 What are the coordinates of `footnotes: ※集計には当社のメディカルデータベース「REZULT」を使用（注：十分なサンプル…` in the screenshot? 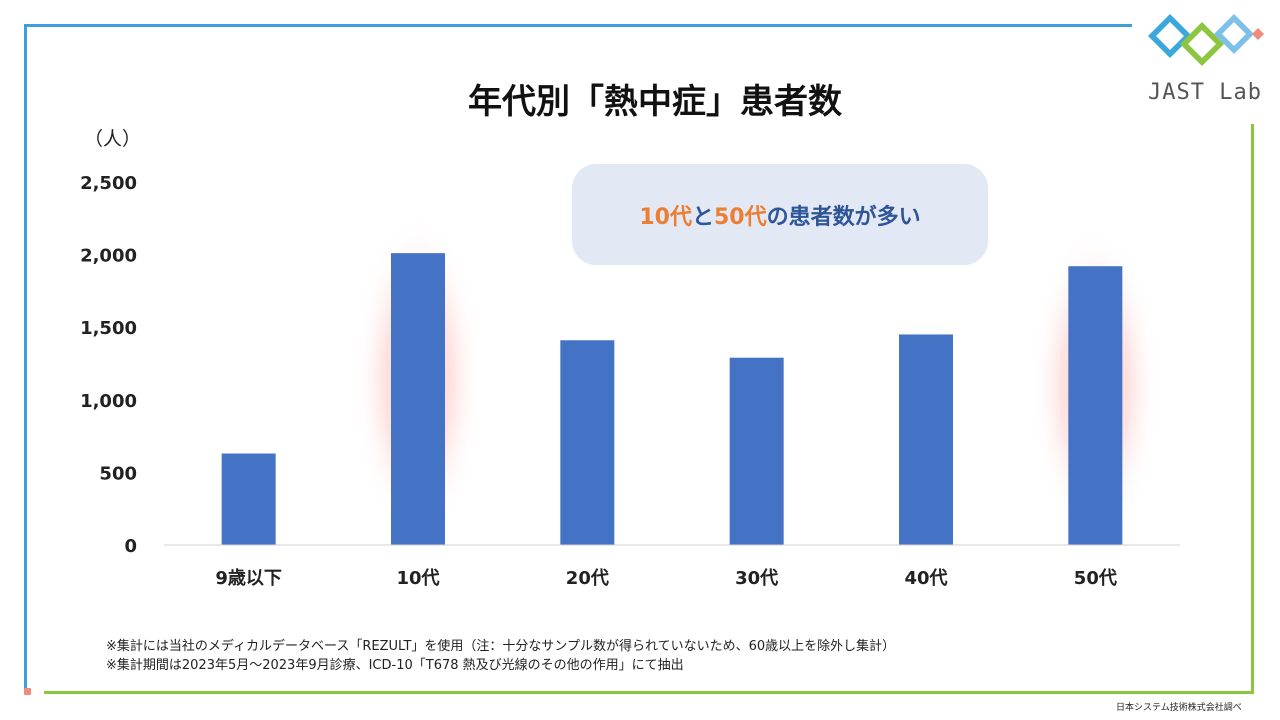 It's located at (500, 656).